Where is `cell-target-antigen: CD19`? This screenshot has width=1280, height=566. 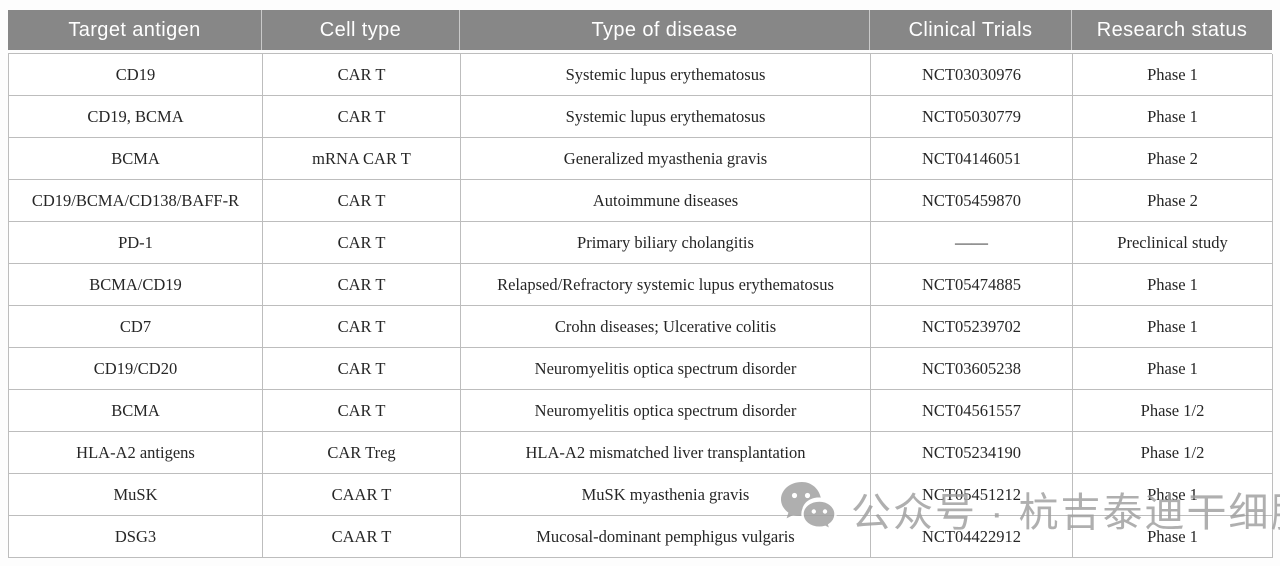 cell-target-antigen: CD19 is located at coordinates (136, 75).